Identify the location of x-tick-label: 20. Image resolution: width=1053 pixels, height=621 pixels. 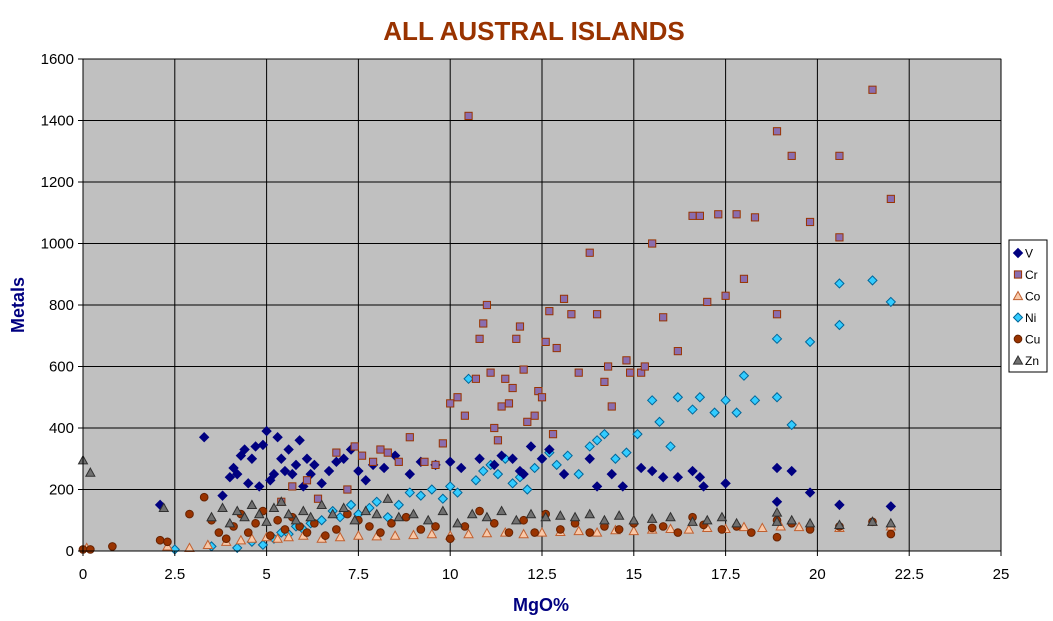
(817, 574).